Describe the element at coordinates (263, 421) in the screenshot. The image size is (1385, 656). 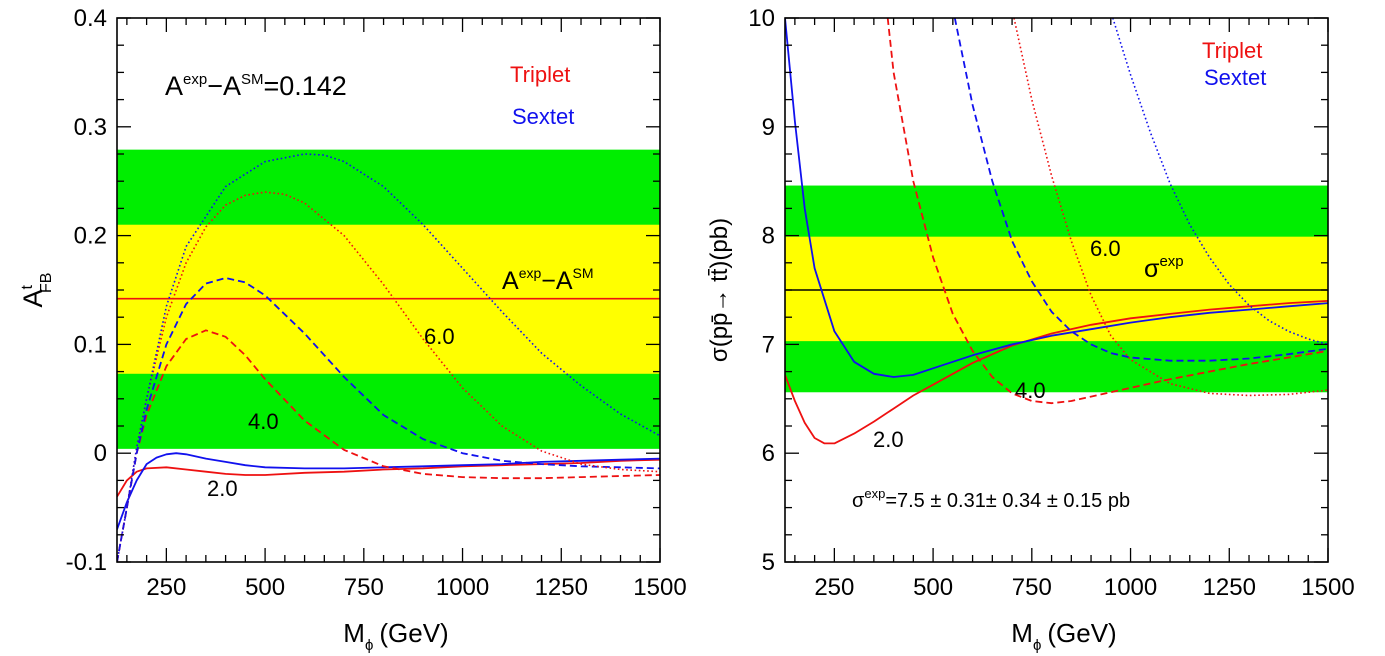
I see `afb-label-4: 4.0` at that location.